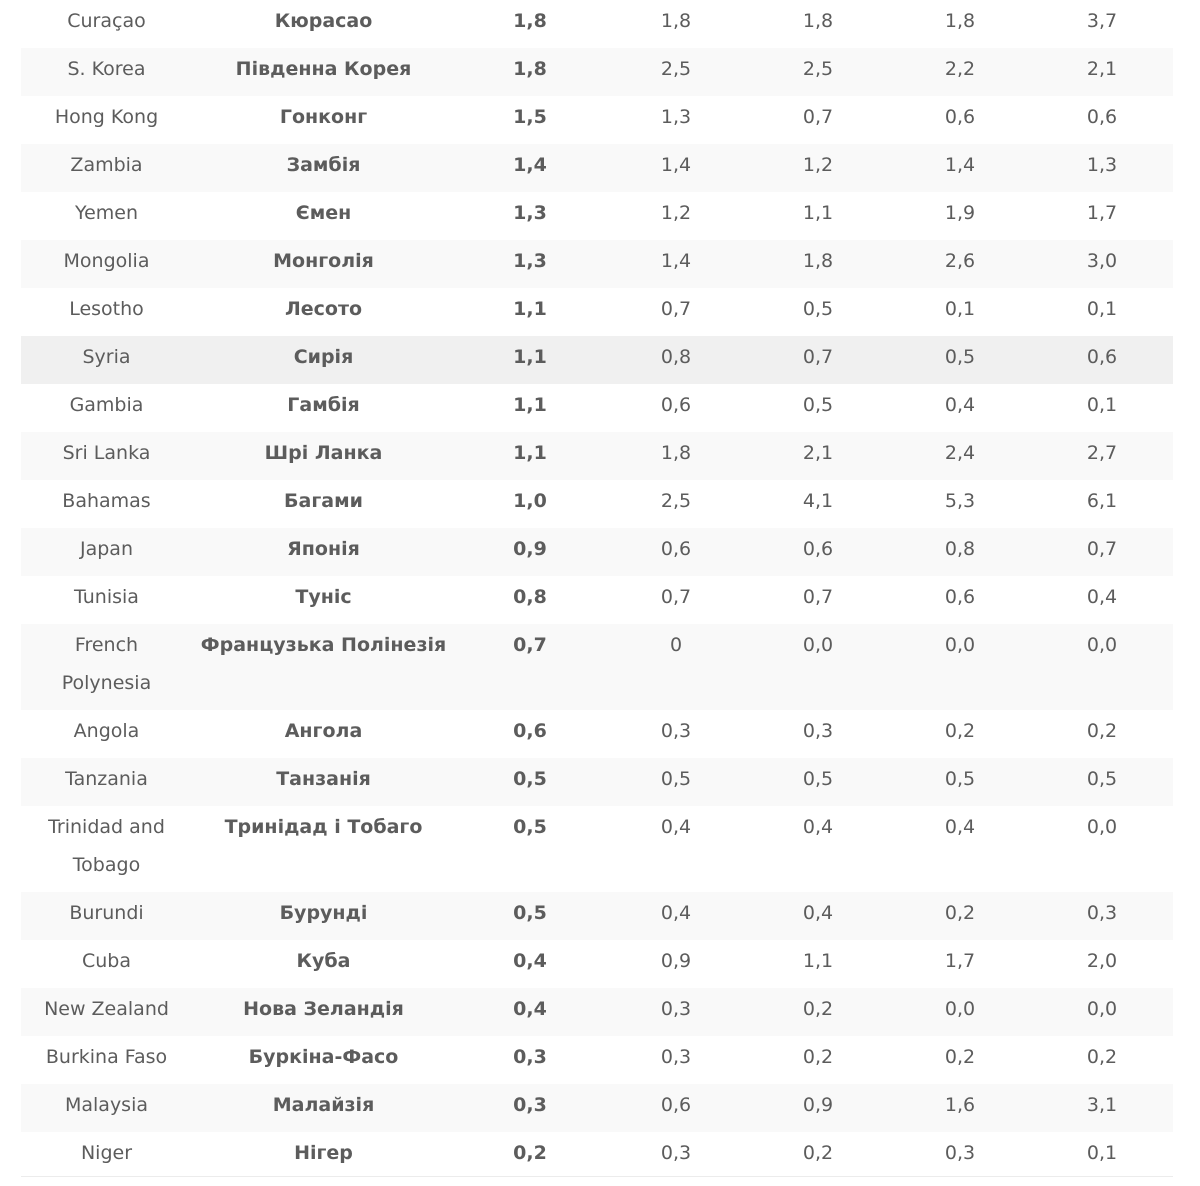 The image size is (1200, 1186). Describe the element at coordinates (323, 1009) in the screenshot. I see `country-name-ua: Нова Зеландія` at that location.